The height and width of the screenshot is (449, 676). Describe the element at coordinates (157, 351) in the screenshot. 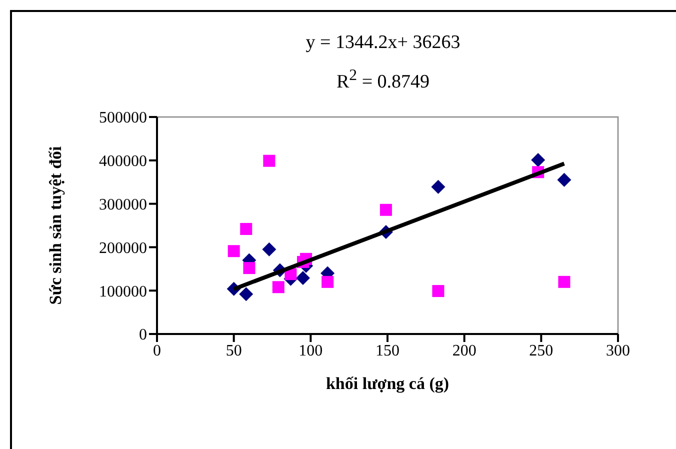

I see `x-tick-label: 0` at that location.